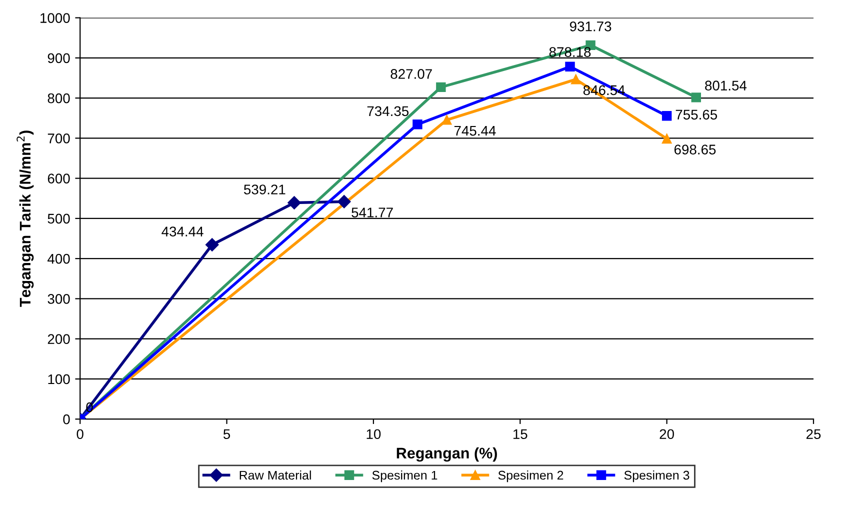 This screenshot has width=843, height=508. I want to click on y-tick-label: 900, so click(59, 58).